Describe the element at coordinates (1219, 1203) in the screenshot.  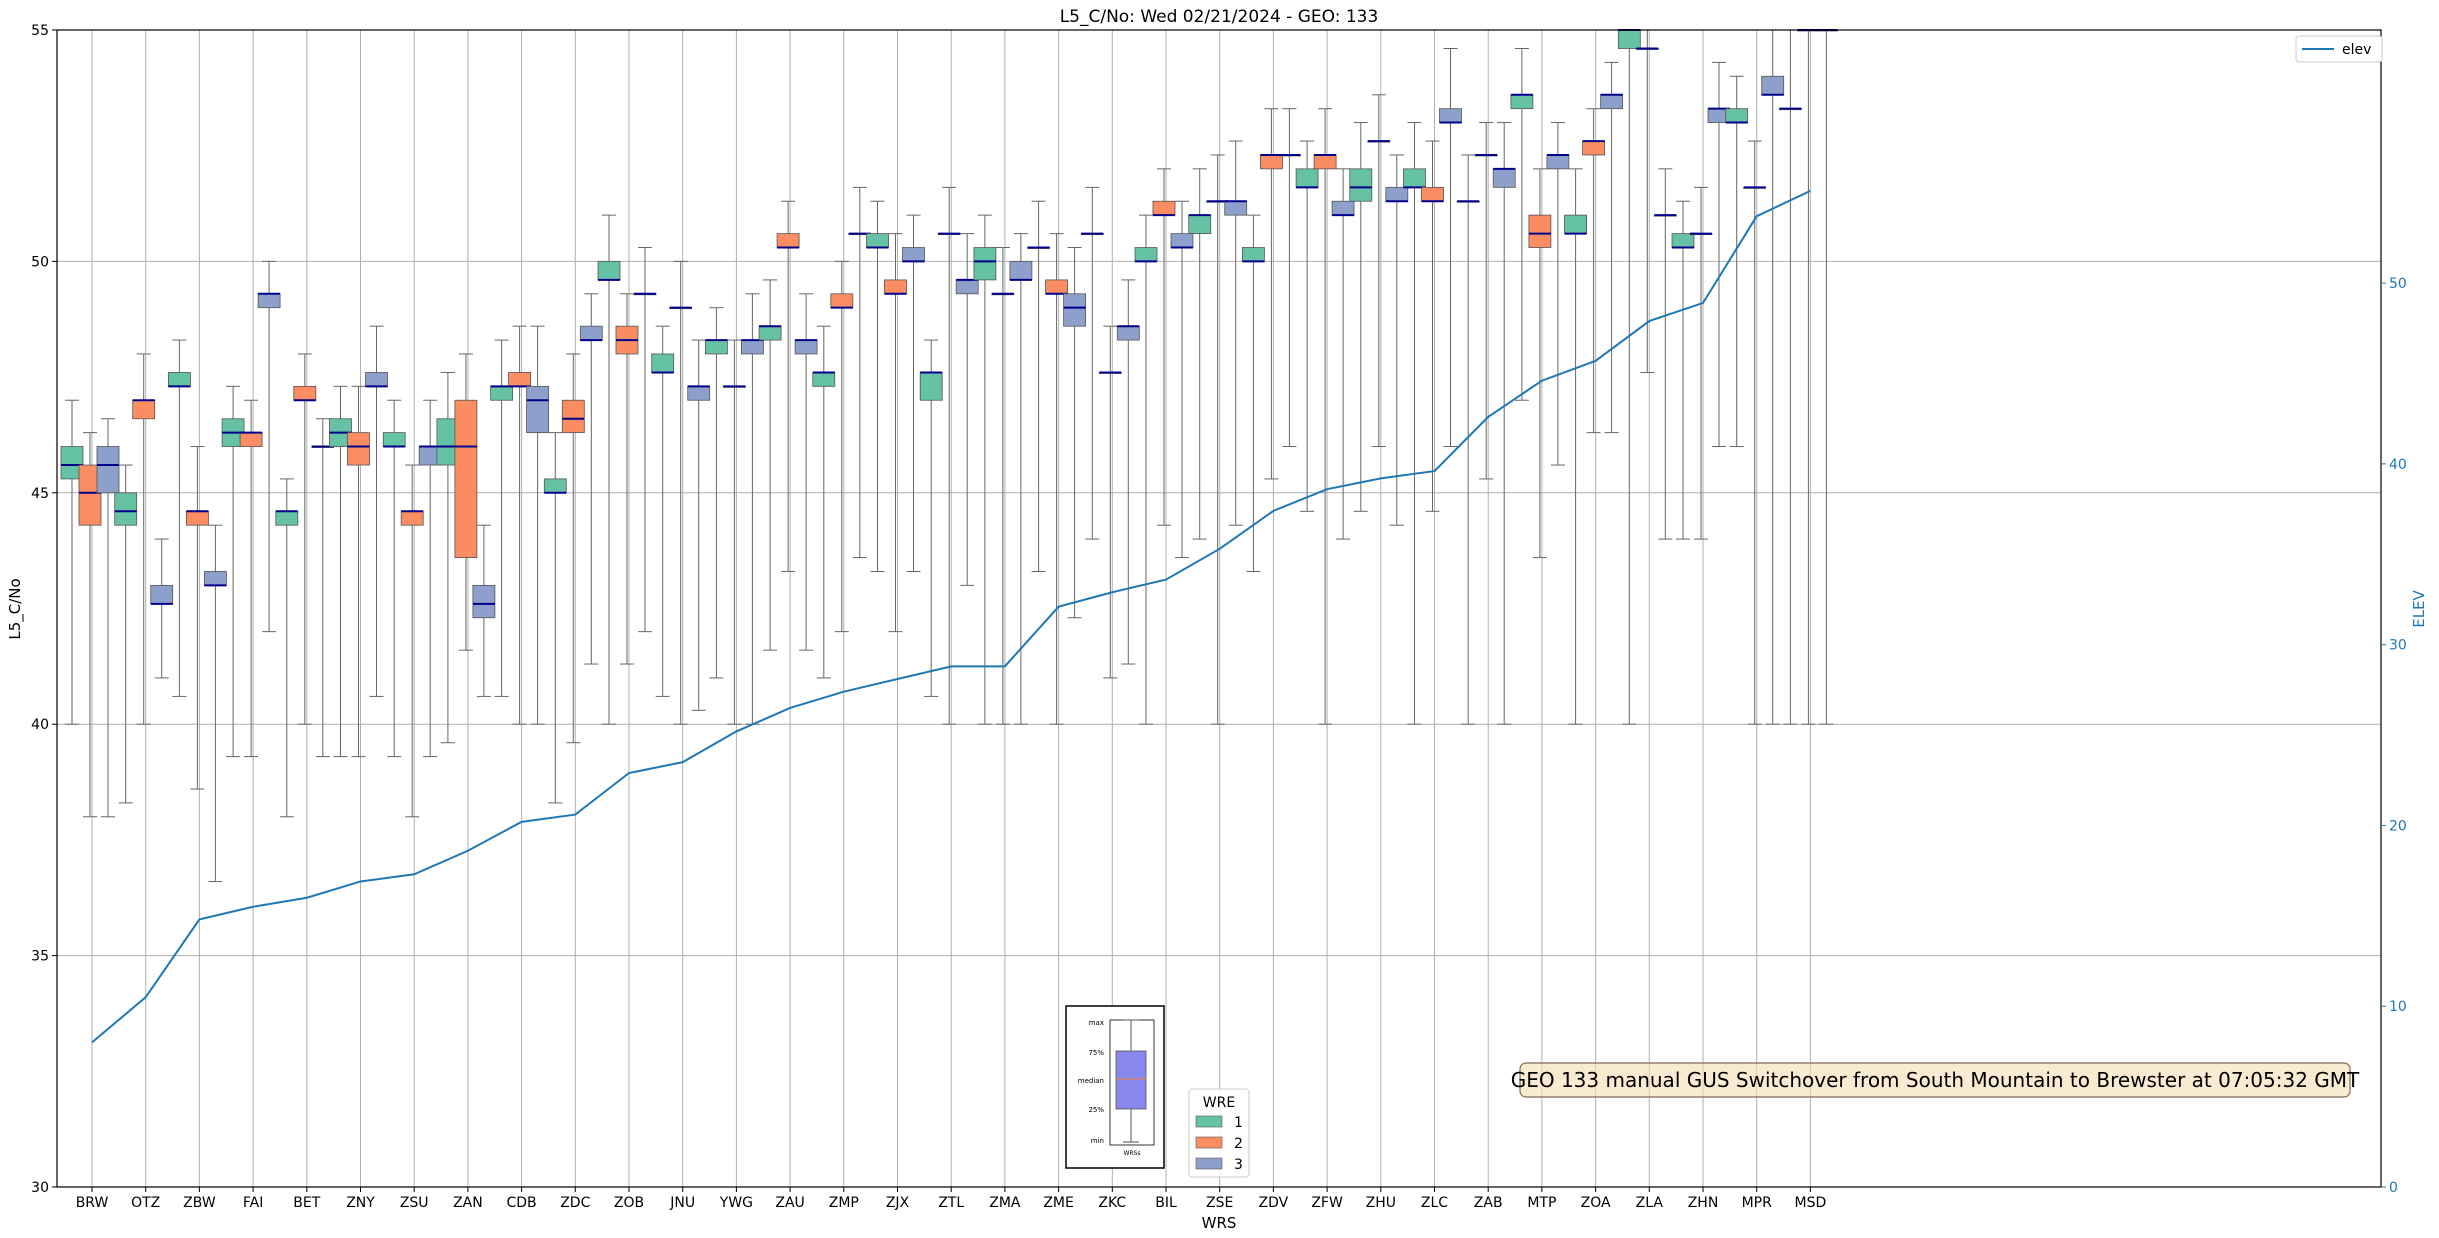
I see `x-tick-label-ZSE: ZSE` at that location.